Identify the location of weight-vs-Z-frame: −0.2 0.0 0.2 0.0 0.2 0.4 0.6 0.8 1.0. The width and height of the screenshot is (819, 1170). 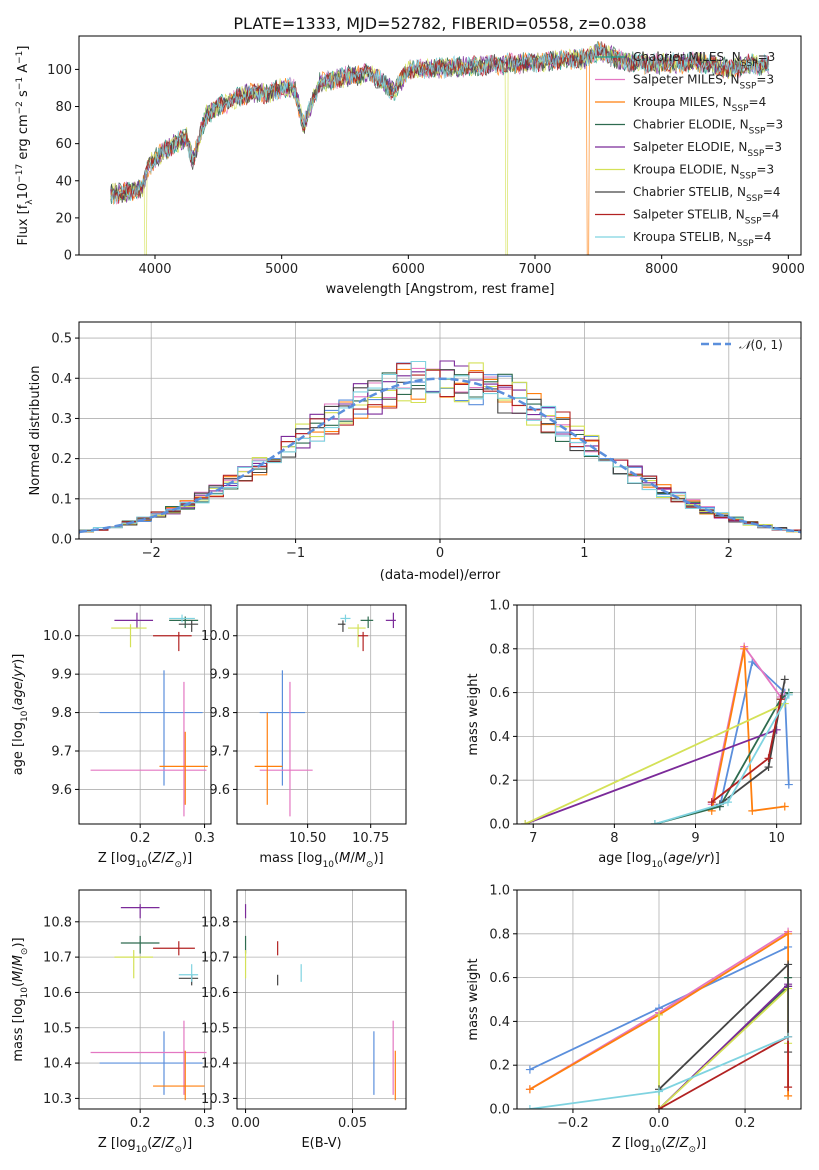
(645, 1007).